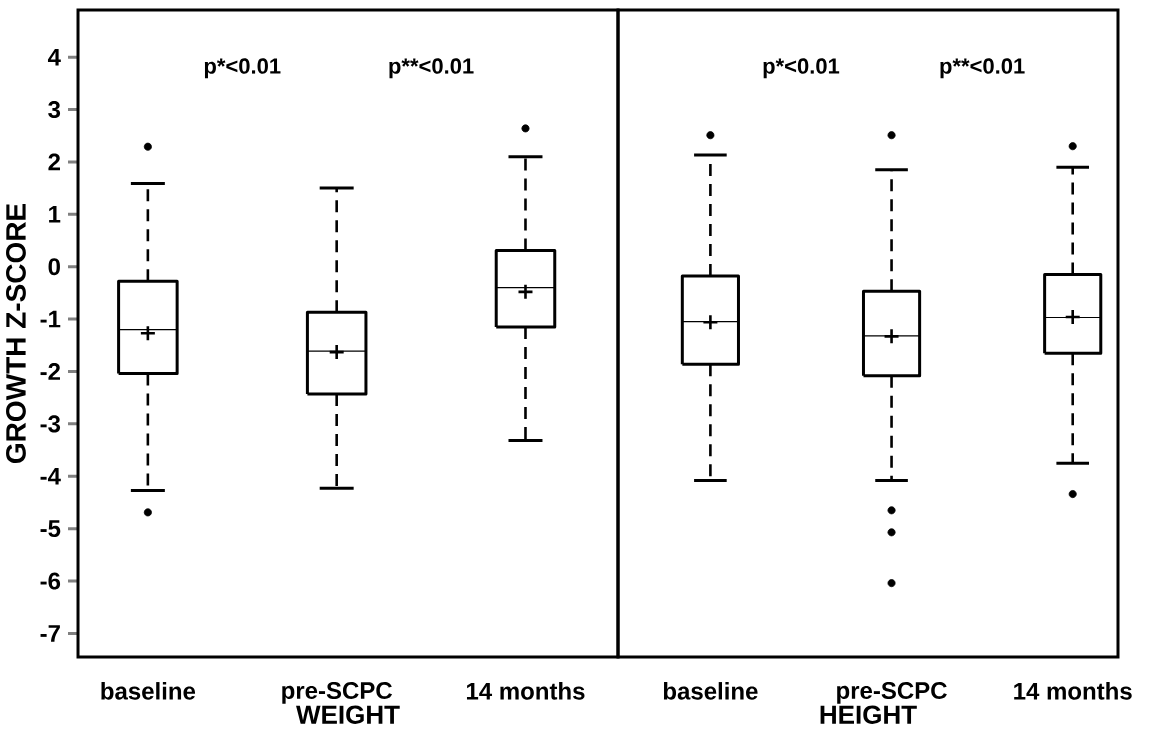 The height and width of the screenshot is (745, 1158). I want to click on y-axis-title: GROWTH Z-SCORE, so click(16, 333).